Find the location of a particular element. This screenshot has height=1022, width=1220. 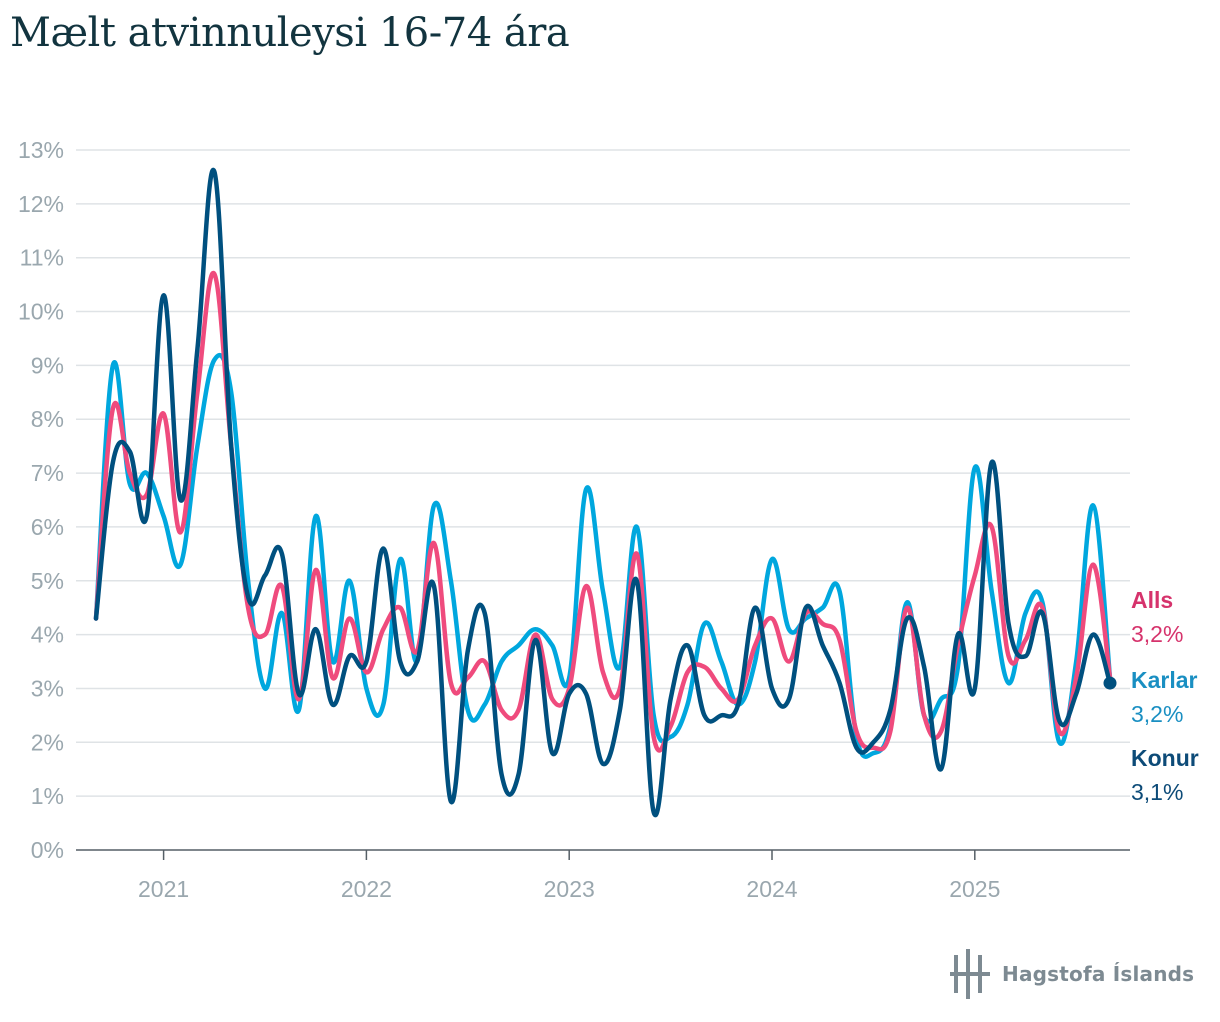

y-tick-label: 7% is located at coordinates (47, 473).